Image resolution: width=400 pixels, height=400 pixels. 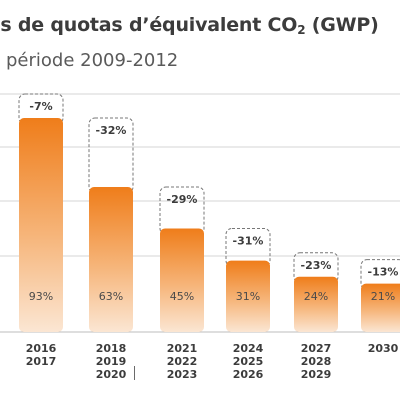 I want to click on year-label-2016: 2016, so click(x=41, y=348).